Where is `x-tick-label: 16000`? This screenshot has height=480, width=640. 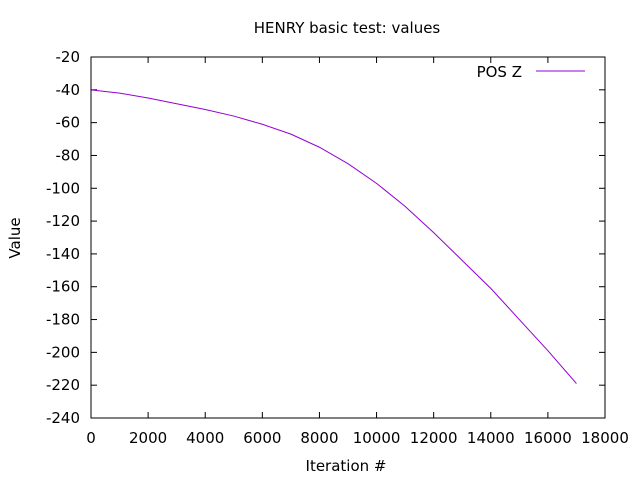 x-tick-label: 16000 is located at coordinates (548, 438).